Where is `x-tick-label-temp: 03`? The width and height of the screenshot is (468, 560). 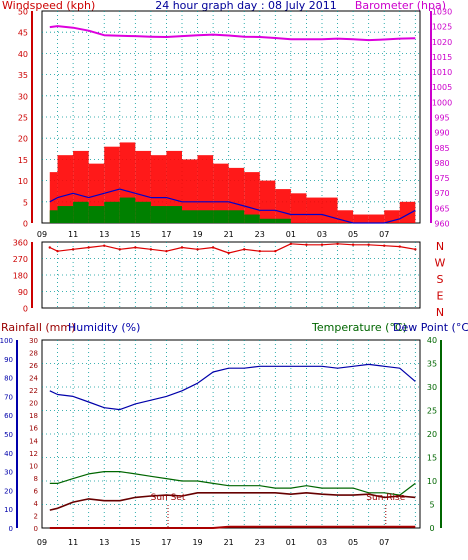 x-tick-label-temp: 03 is located at coordinates (322, 542).